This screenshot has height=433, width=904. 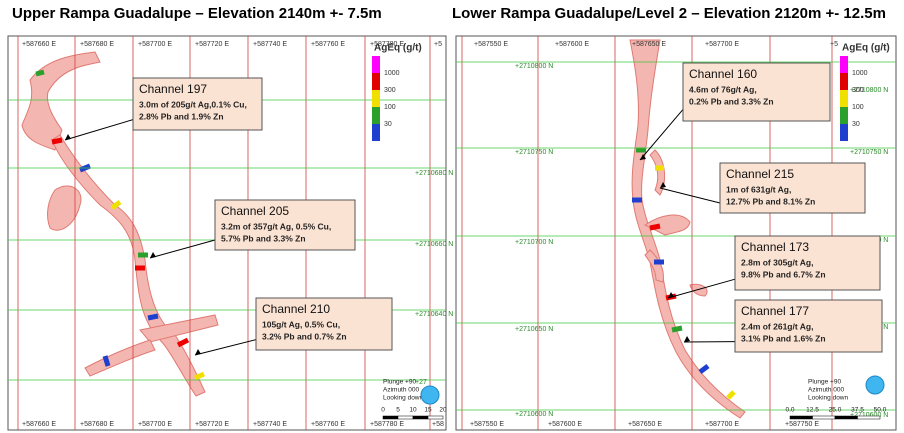 I want to click on northing-label: +2710800 N, so click(x=869, y=90).